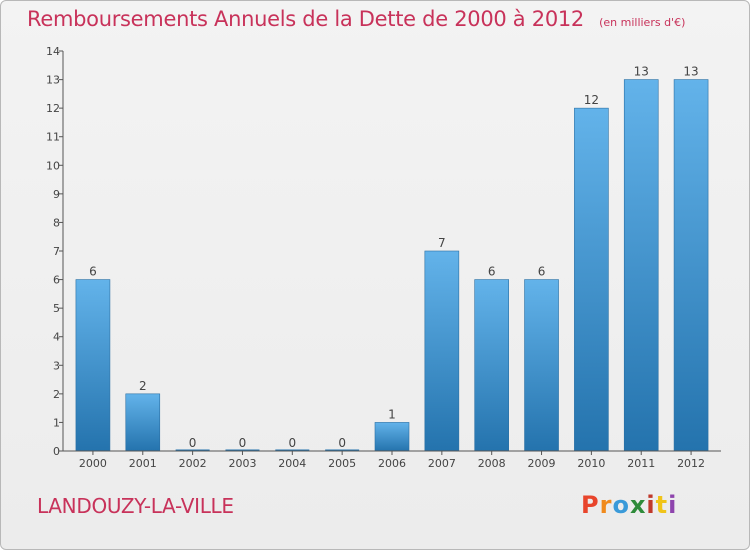 The height and width of the screenshot is (550, 750). What do you see at coordinates (621, 505) in the screenshot?
I see `logo-letter: o` at bounding box center [621, 505].